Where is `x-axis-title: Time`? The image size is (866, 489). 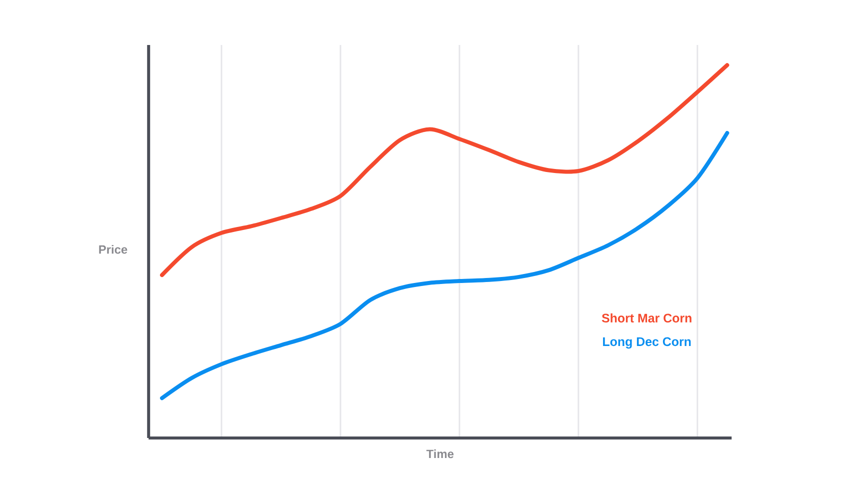
x-axis-title: Time is located at coordinates (440, 453).